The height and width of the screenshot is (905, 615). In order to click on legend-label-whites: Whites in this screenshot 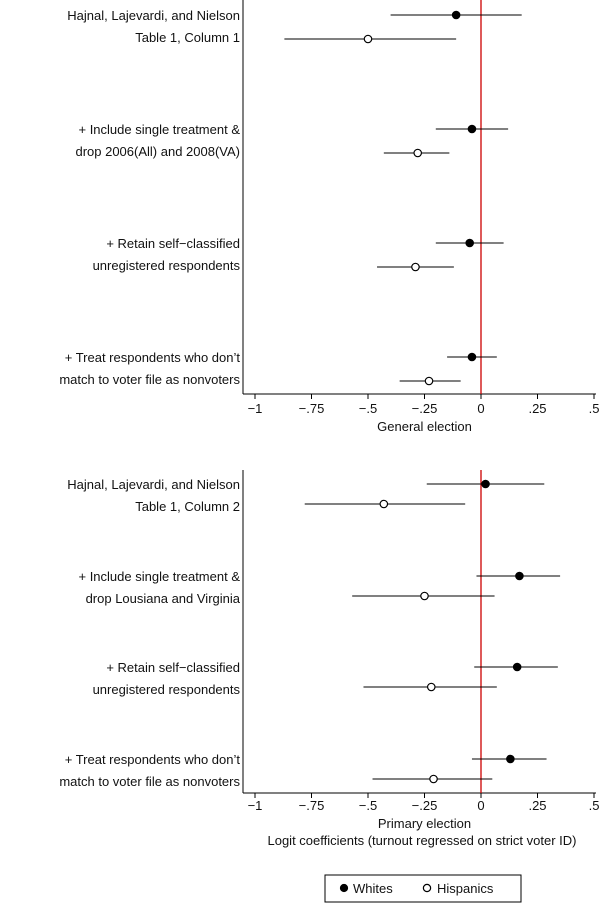, I will do `click(373, 888)`.